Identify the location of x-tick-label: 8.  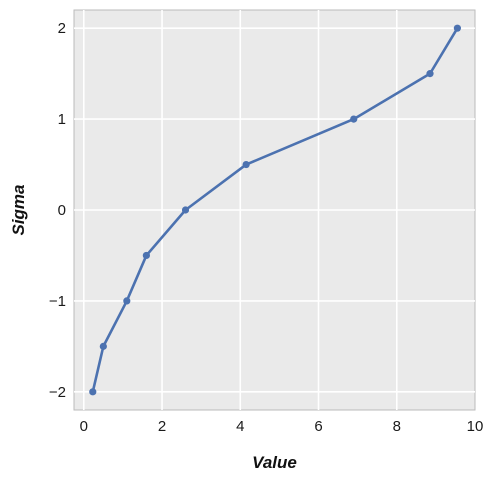
(397, 426).